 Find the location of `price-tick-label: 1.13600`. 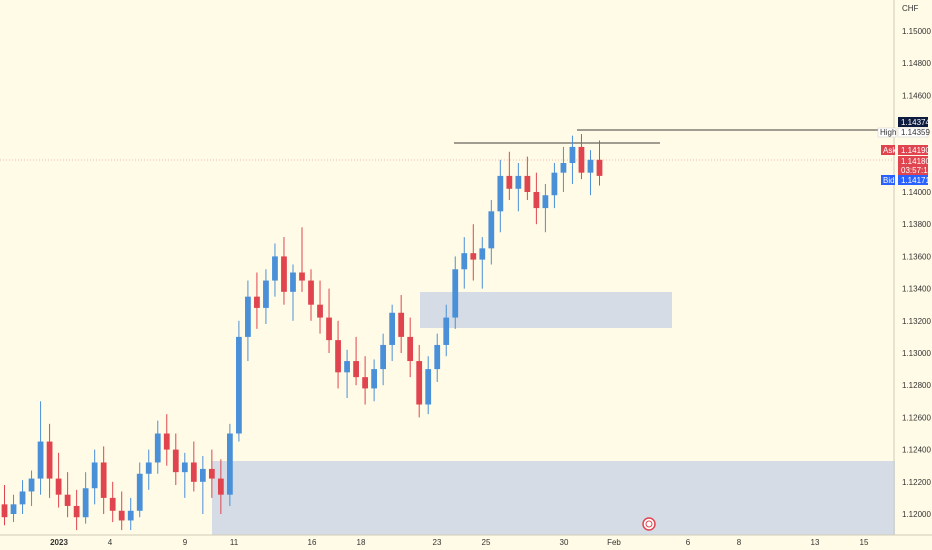

price-tick-label: 1.13600 is located at coordinates (916, 256).